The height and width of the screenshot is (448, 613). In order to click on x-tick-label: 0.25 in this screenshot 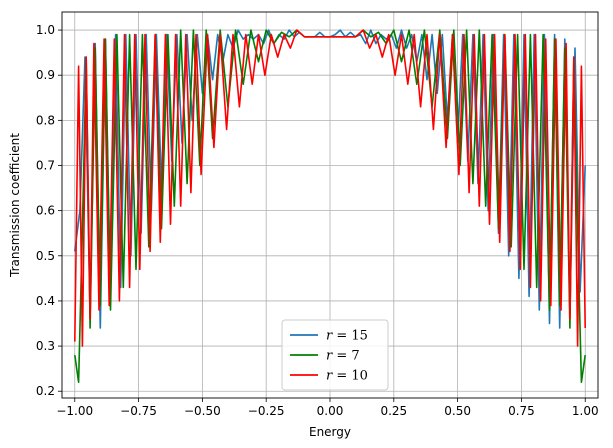, I will do `click(393, 411)`.